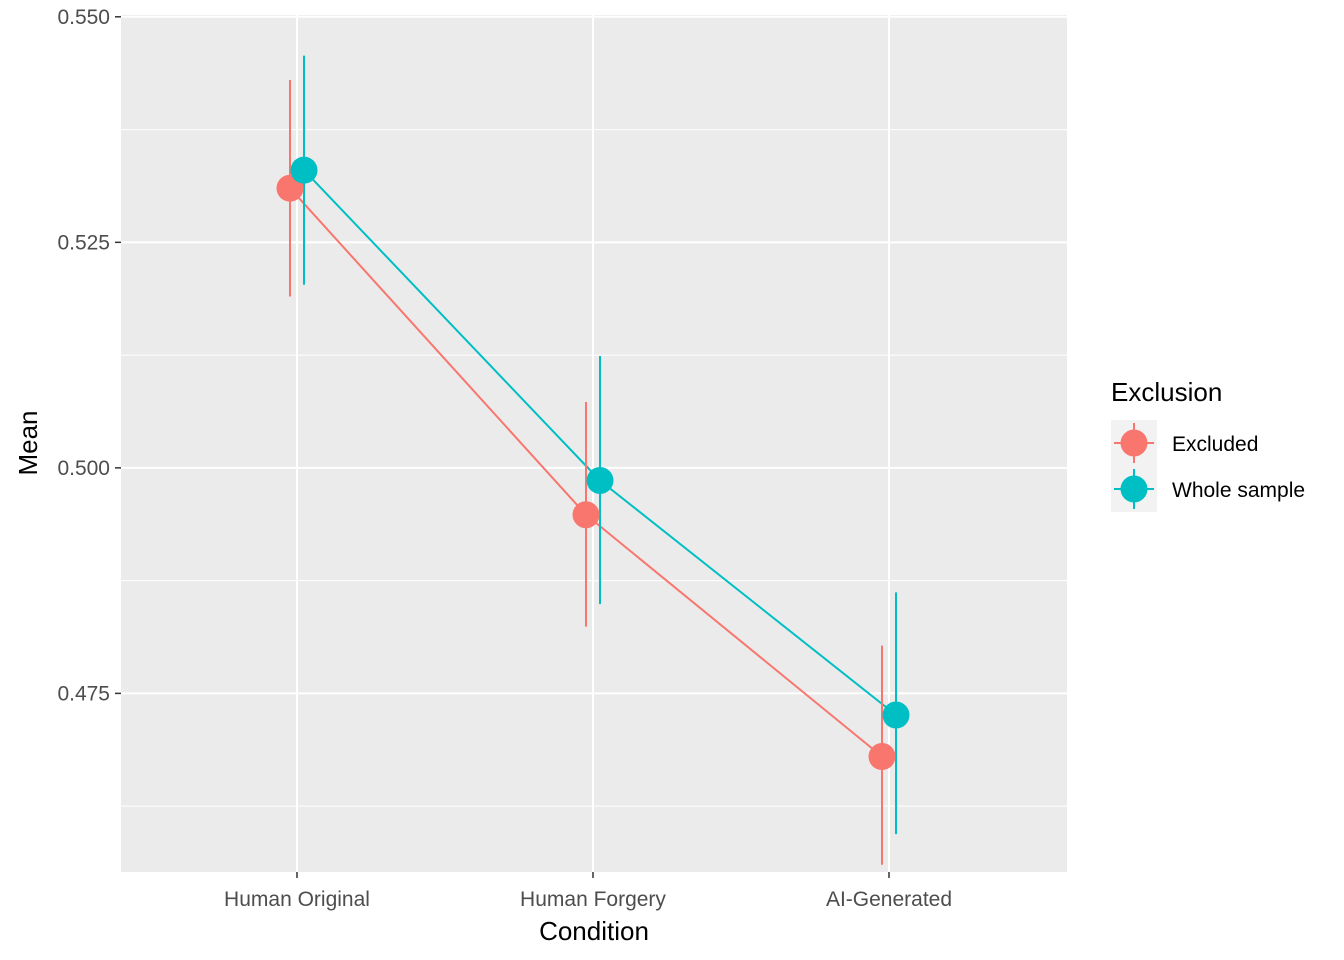  I want to click on y-axis: 0.475 0.500 0.525 0.550, so click(89, 355).